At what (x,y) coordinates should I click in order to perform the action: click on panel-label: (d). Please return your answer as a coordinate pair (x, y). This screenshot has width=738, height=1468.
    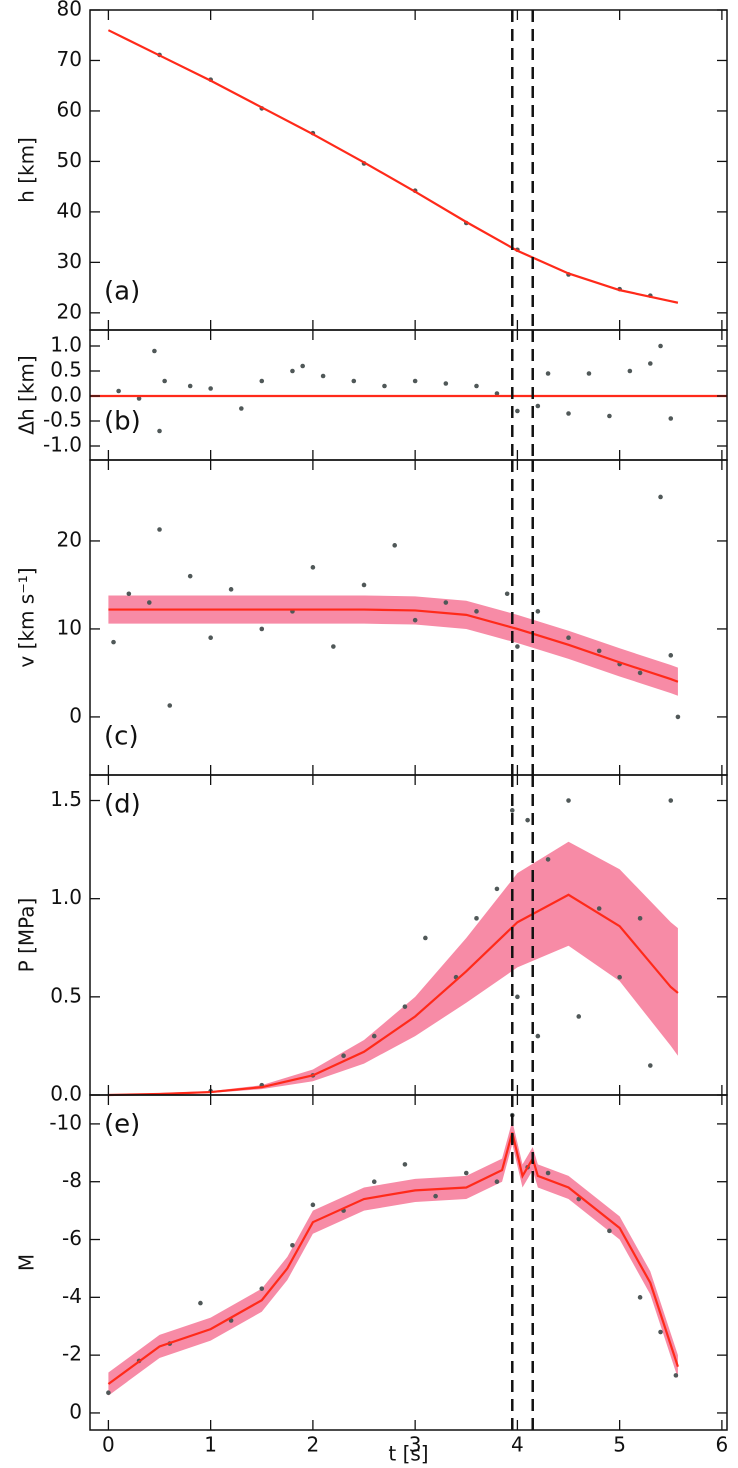
    Looking at the image, I should click on (122, 805).